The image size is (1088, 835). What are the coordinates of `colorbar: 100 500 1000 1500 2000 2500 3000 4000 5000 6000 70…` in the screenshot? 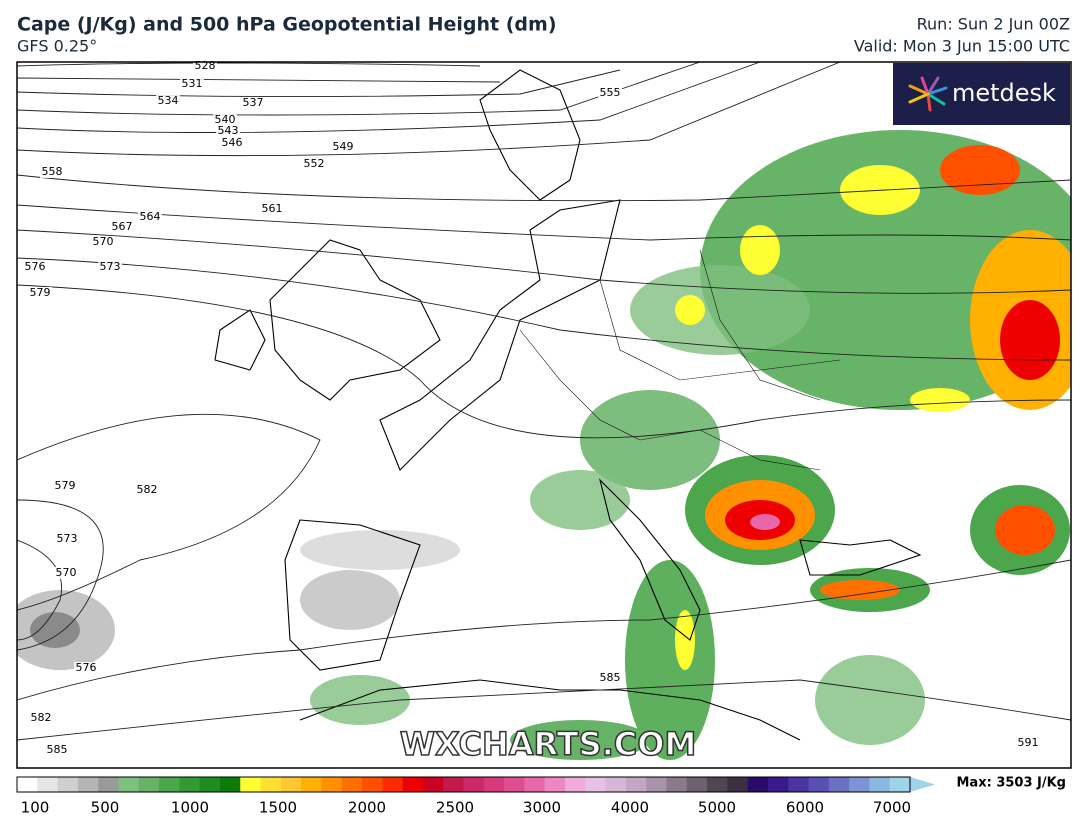 It's located at (475, 796).